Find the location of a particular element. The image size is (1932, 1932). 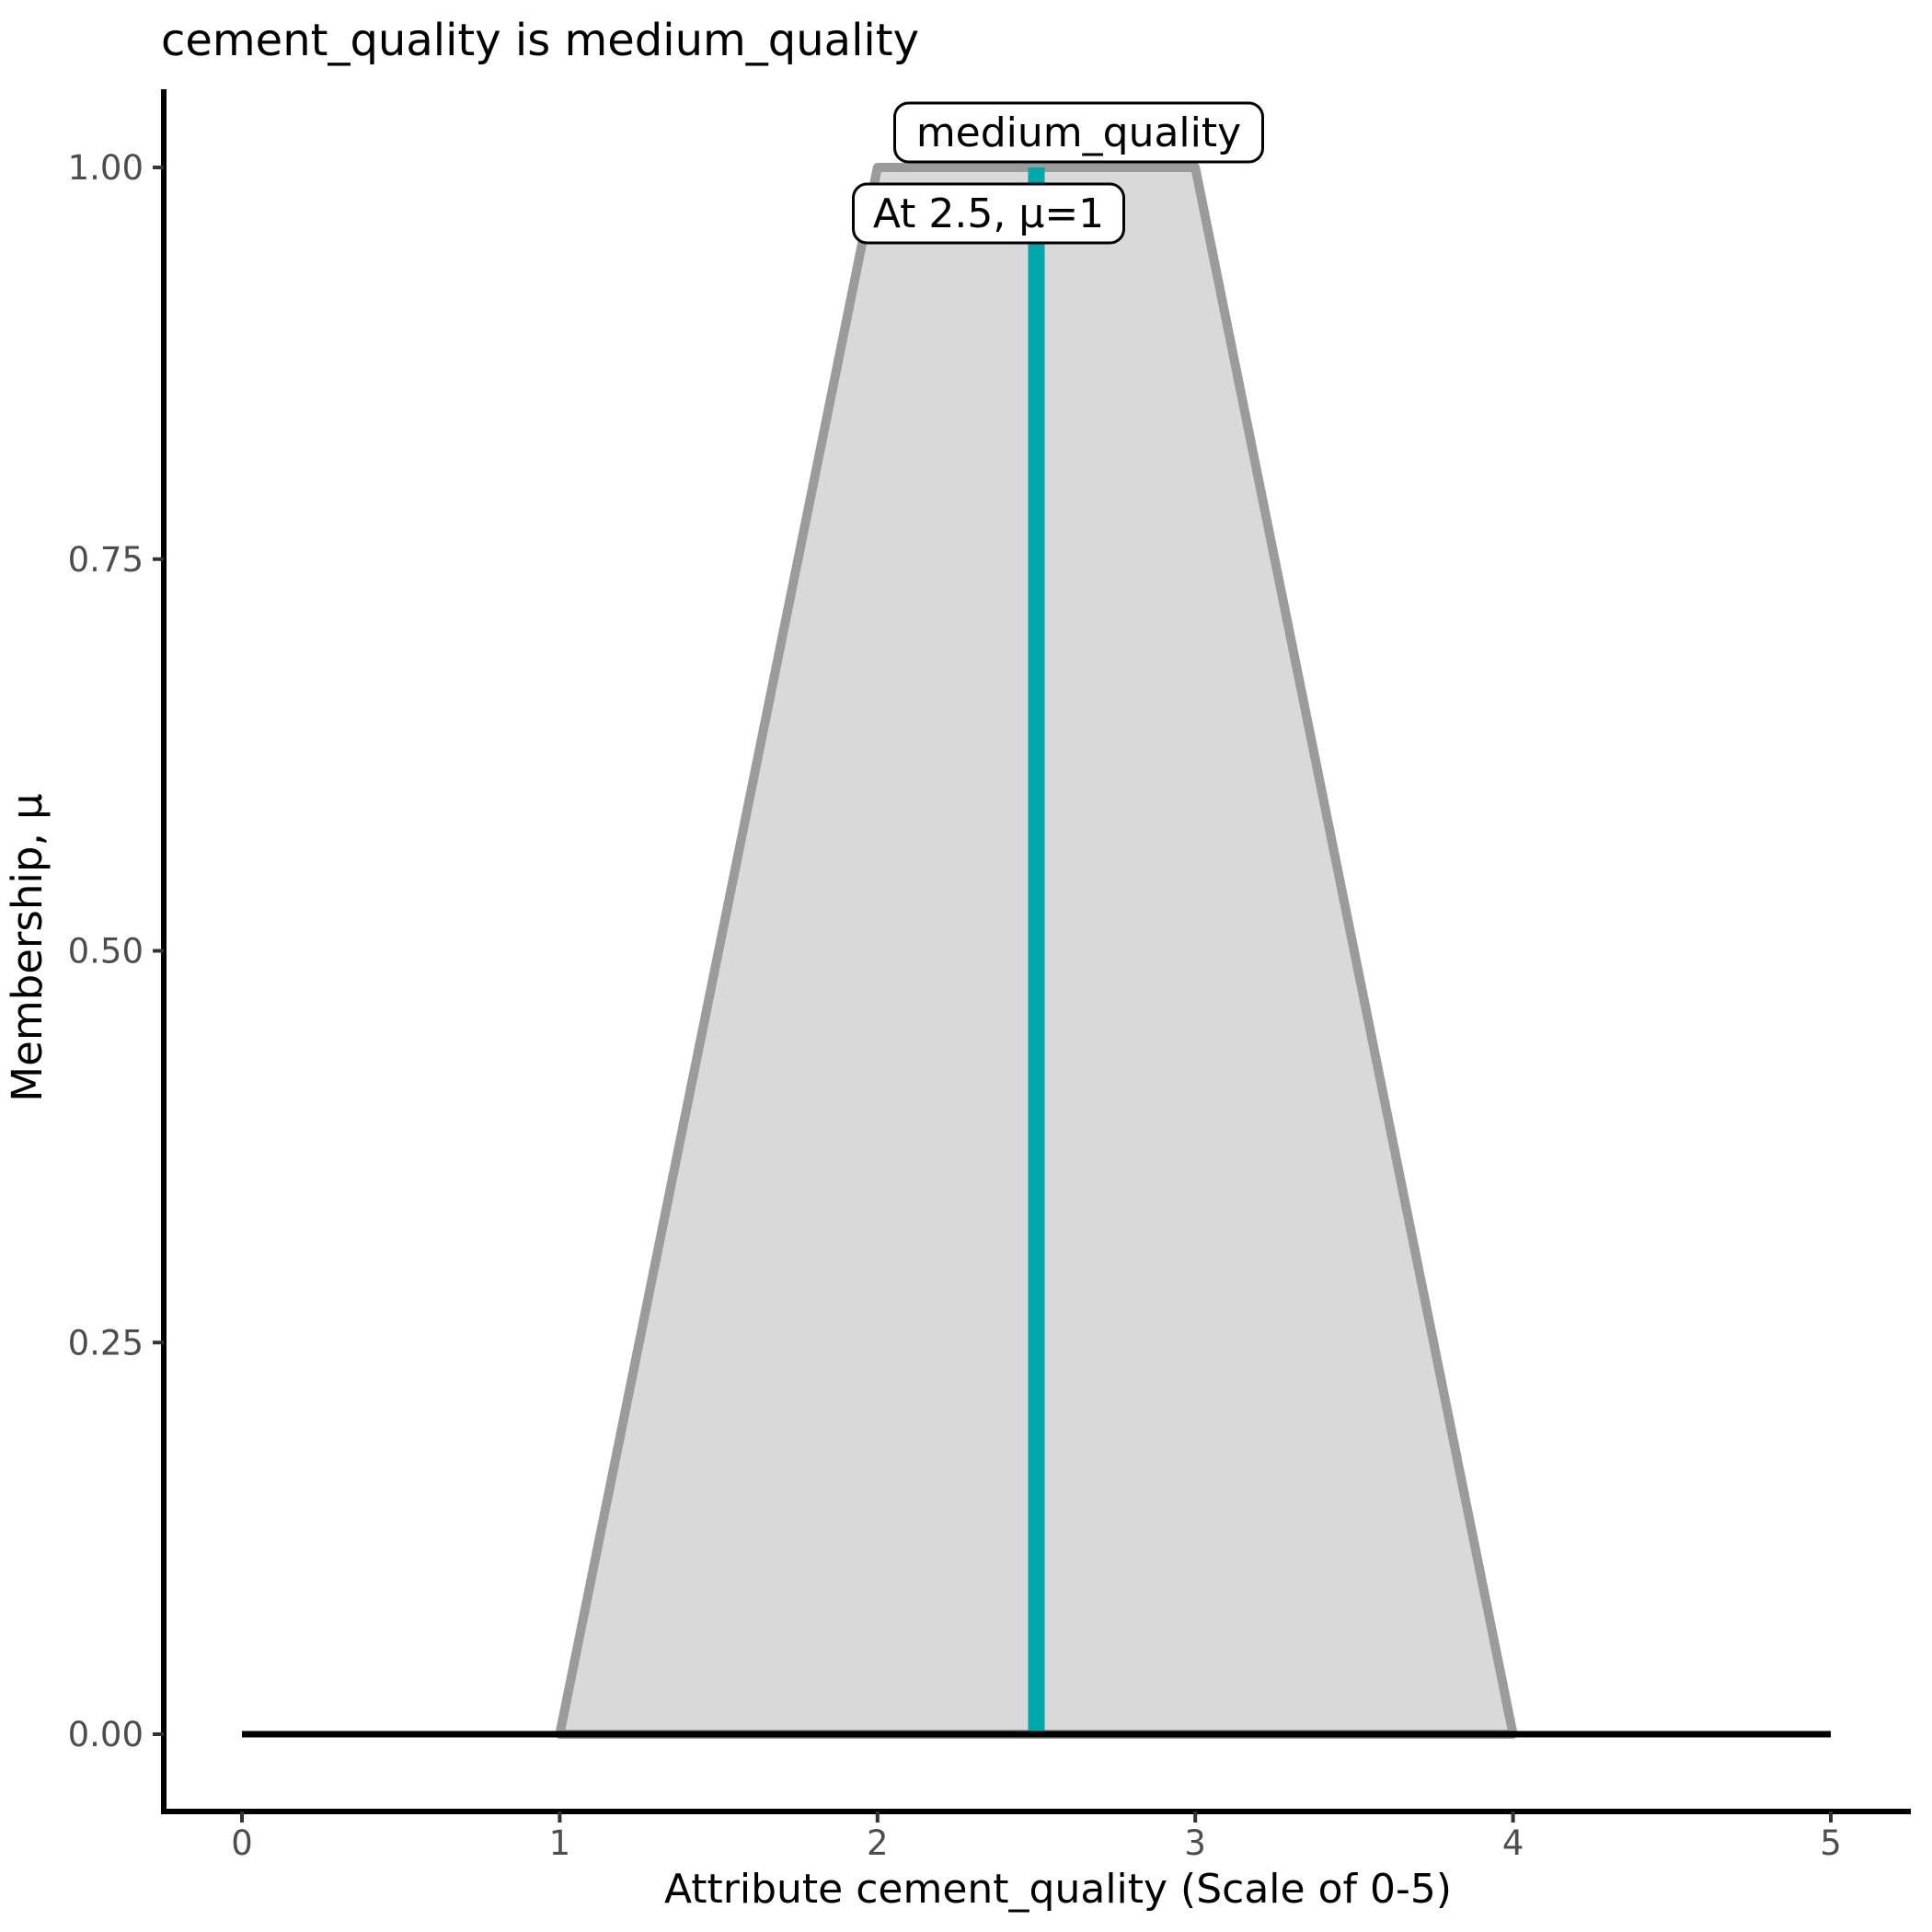

x-tick-label: 5 is located at coordinates (1831, 1843).